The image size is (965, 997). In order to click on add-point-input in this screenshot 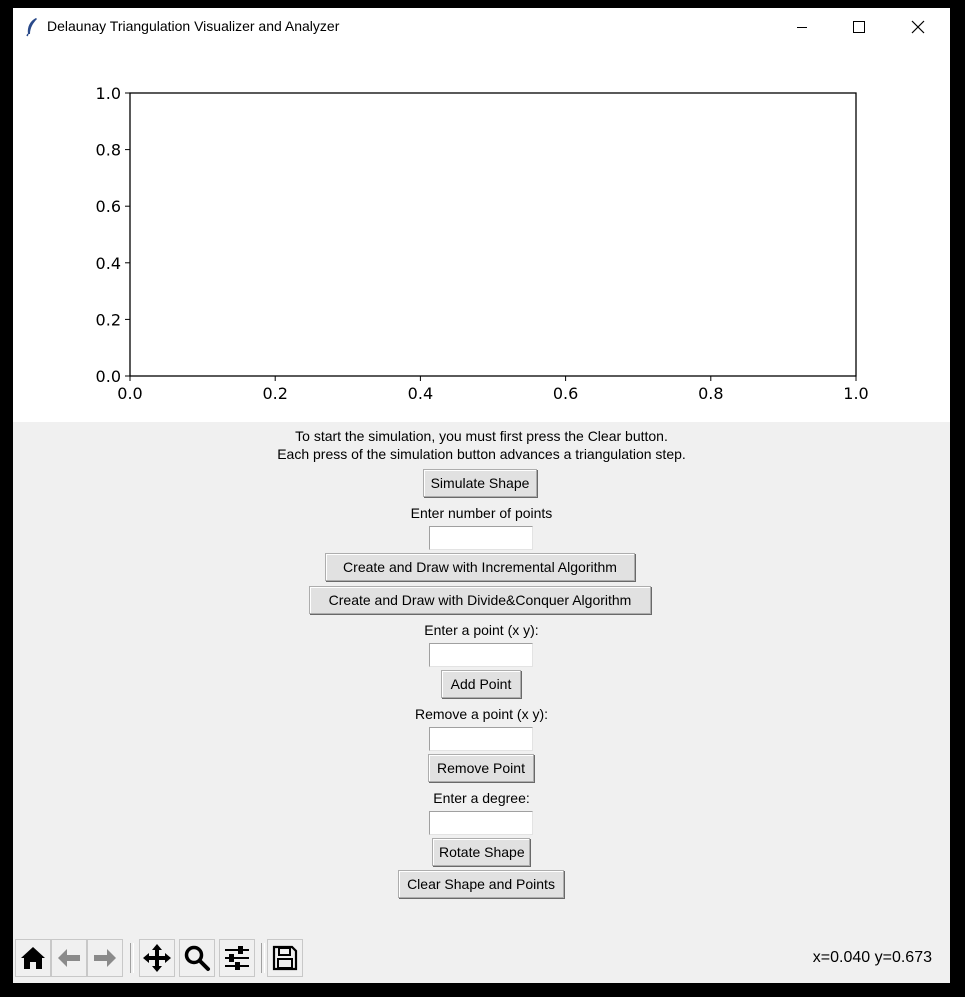, I will do `click(481, 655)`.